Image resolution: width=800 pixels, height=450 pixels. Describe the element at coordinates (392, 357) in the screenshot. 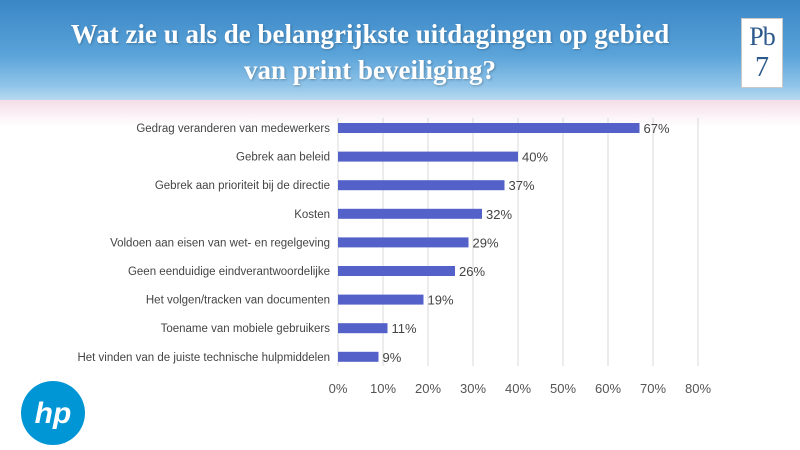

I see `data-label: 9%` at that location.